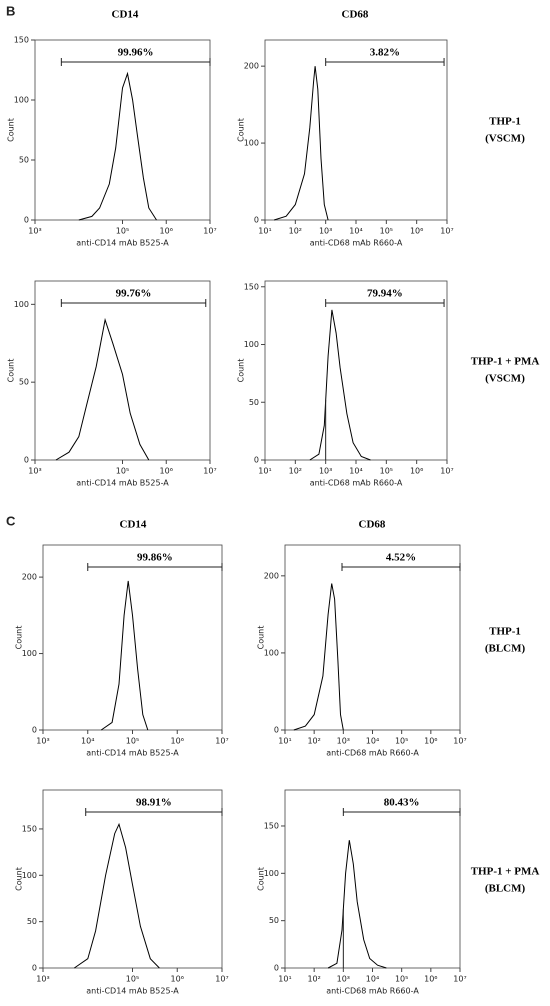  I want to click on gate-label: 99.96%, so click(136, 53).